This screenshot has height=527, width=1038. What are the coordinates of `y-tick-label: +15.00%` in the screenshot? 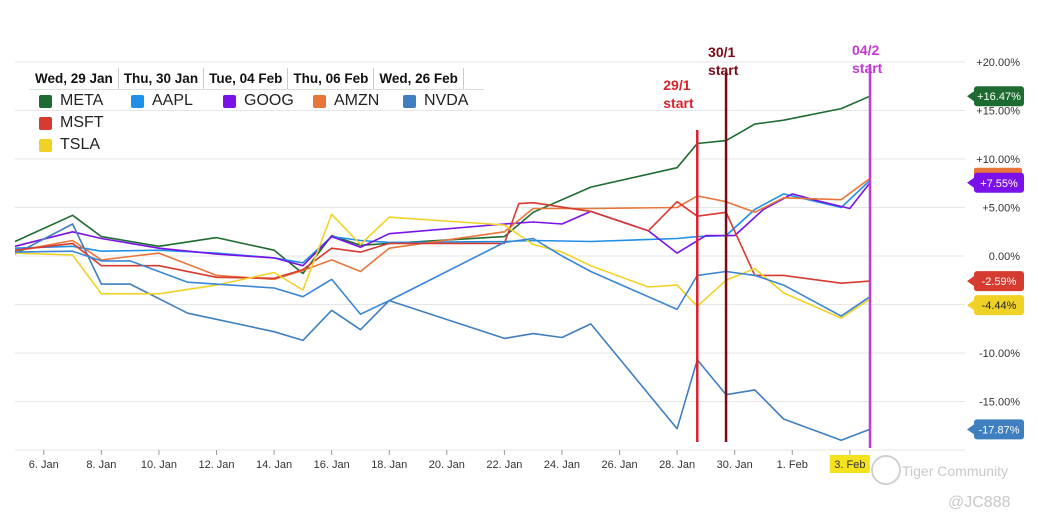 It's located at (998, 112).